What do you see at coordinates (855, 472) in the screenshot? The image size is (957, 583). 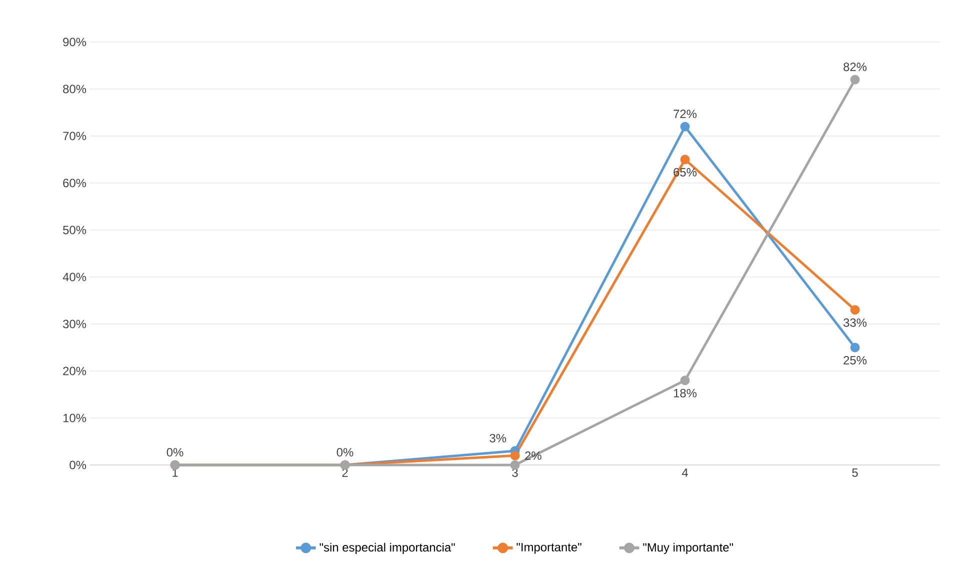 I see `x-tick-label: 5` at bounding box center [855, 472].